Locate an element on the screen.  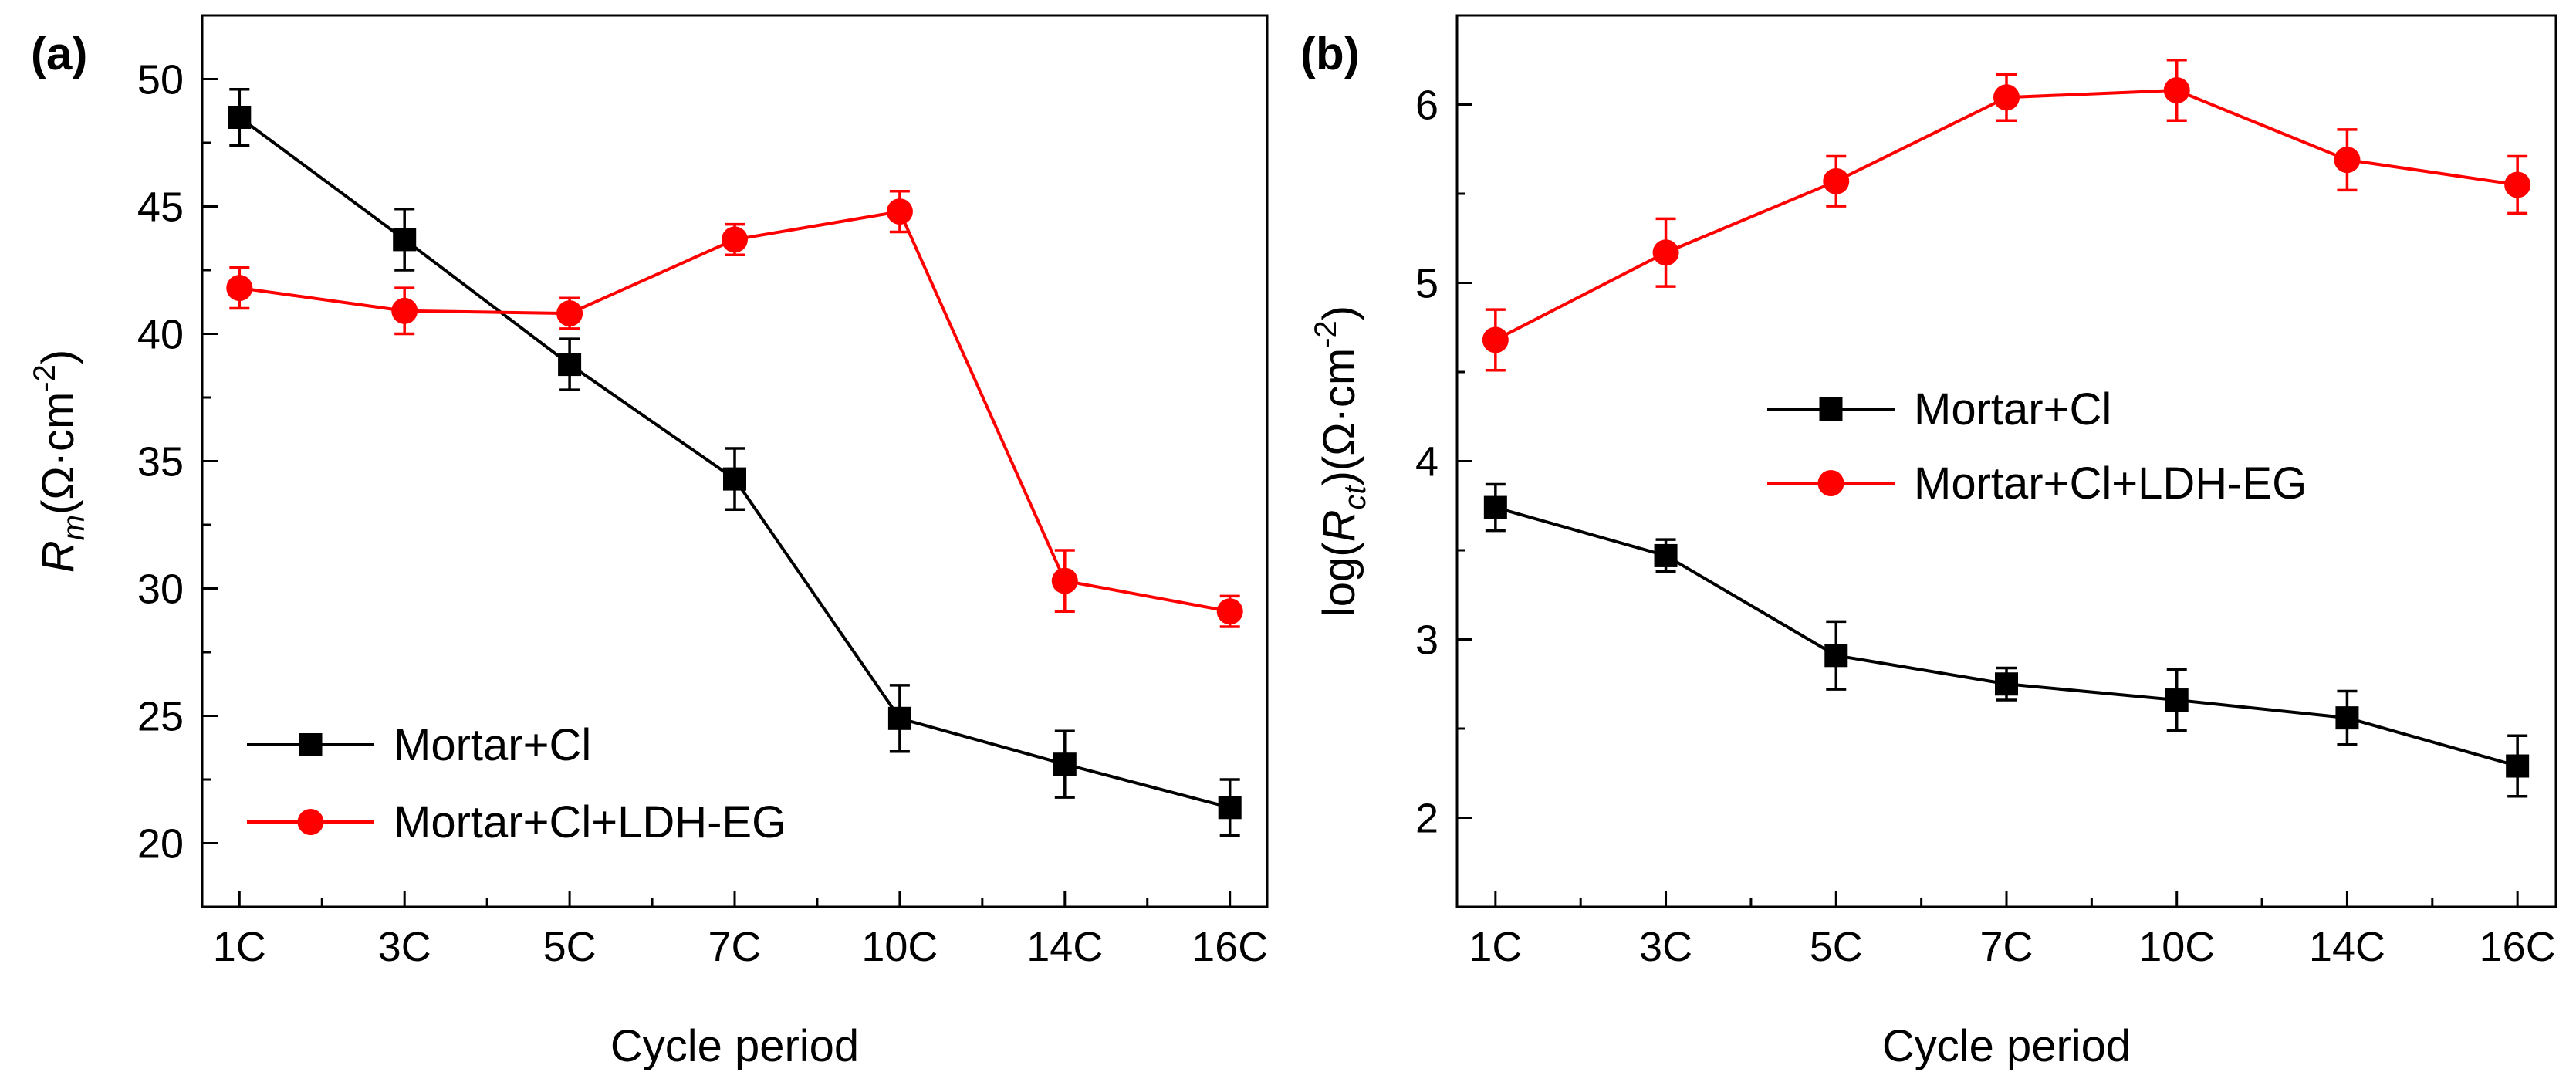
y-axis-label: Rm(Ω·cm-2) is located at coordinates (59, 461).